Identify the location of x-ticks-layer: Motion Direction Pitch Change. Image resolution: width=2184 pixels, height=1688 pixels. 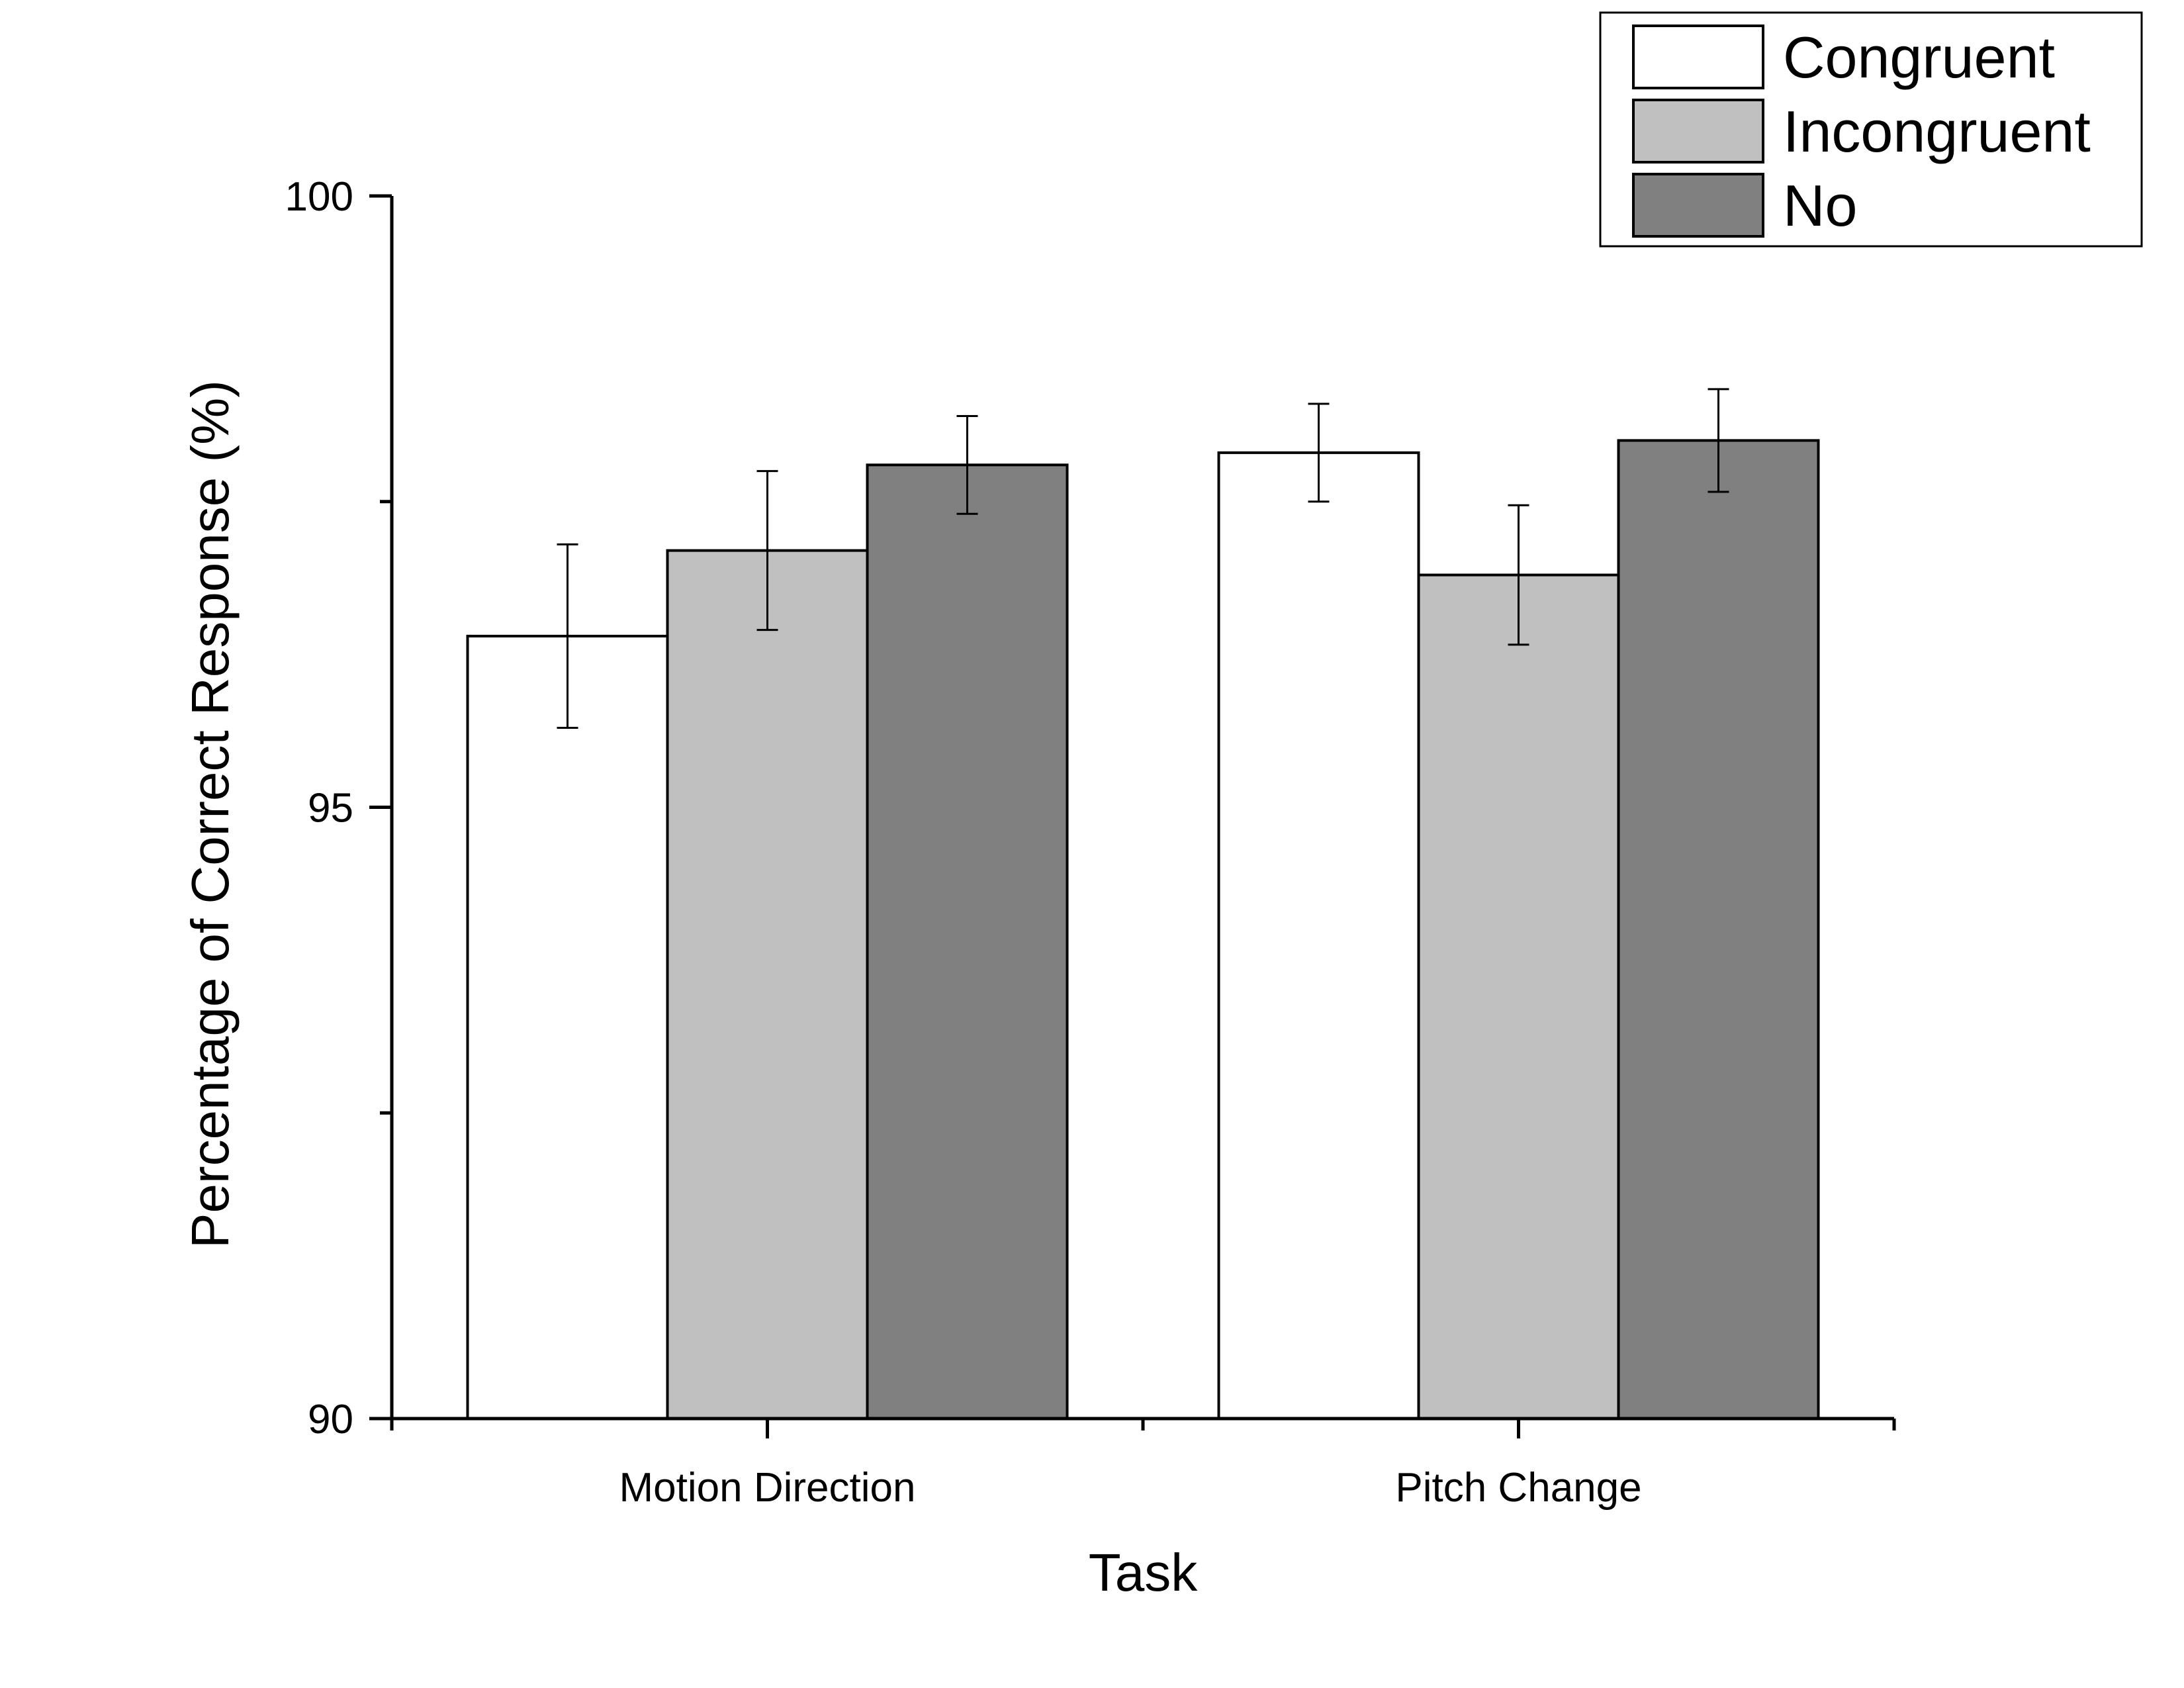
(1143, 1465).